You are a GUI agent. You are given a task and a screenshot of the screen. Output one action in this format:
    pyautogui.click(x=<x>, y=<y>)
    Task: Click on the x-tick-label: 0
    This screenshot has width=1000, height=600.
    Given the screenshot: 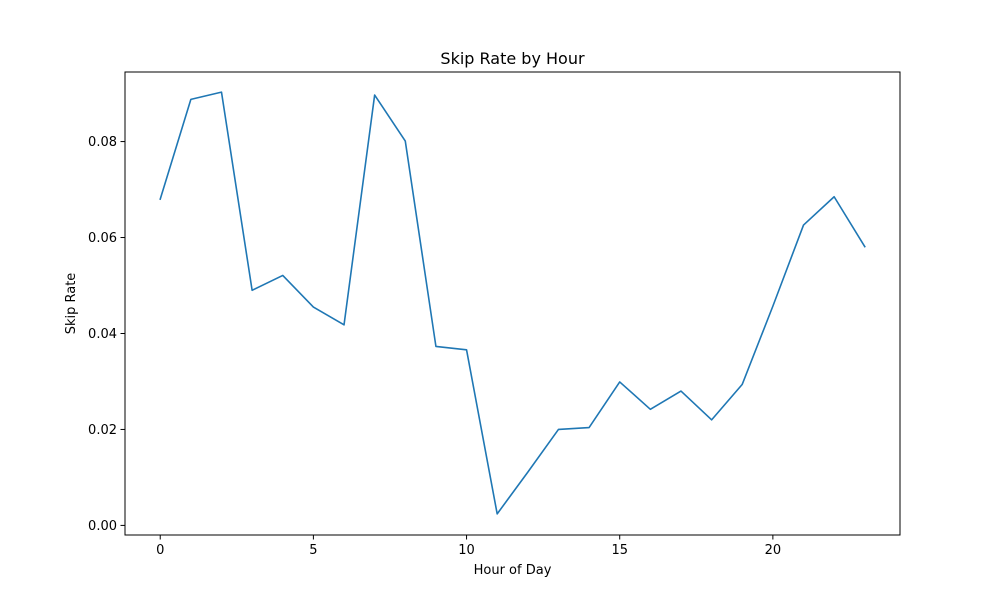 What is the action you would take?
    pyautogui.click(x=160, y=550)
    